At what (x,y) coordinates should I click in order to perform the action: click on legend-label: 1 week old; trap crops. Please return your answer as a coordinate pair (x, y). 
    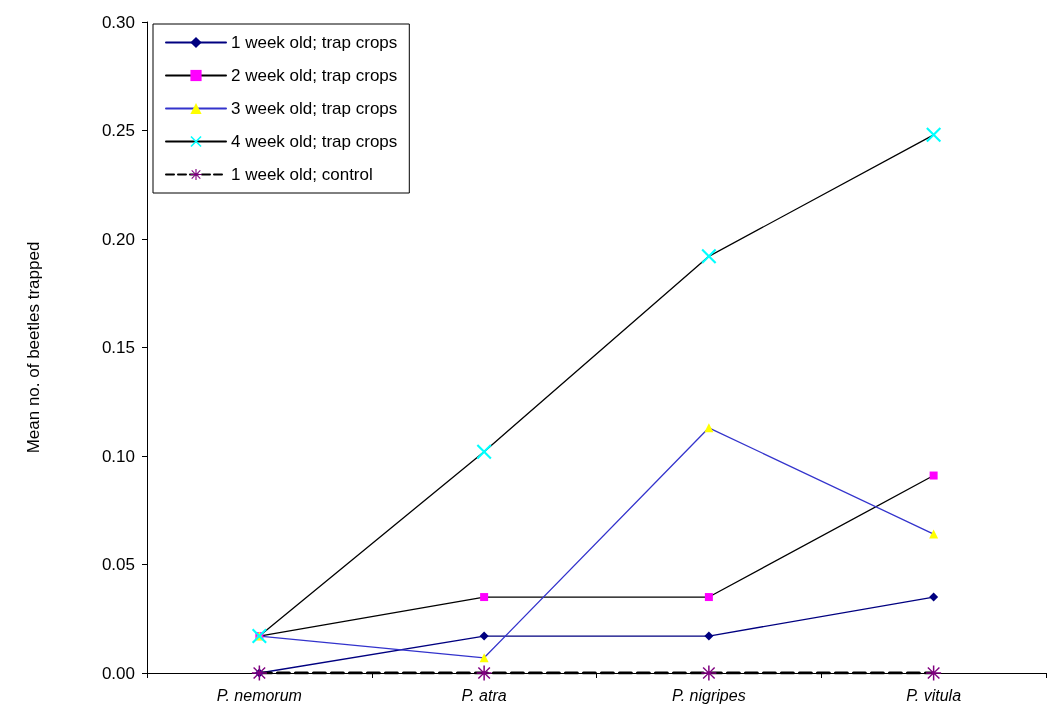
    Looking at the image, I should click on (314, 42).